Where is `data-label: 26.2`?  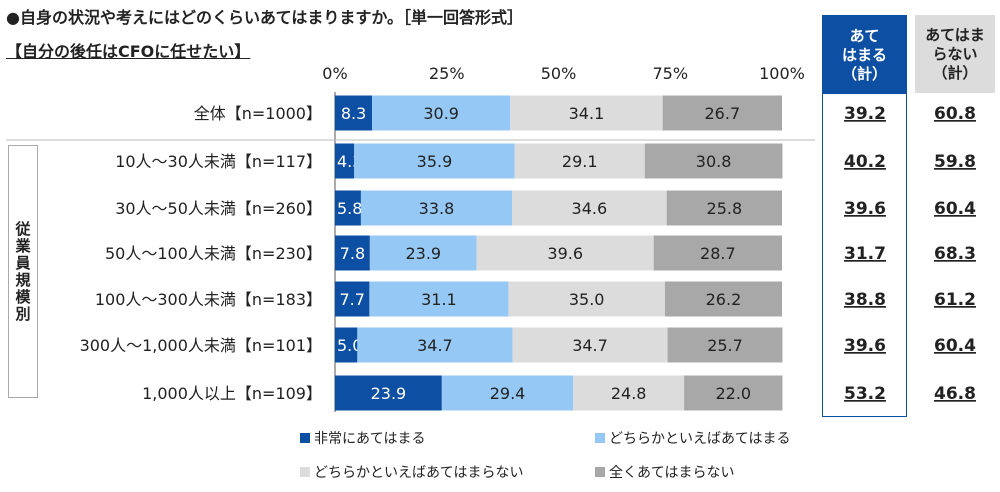
data-label: 26.2 is located at coordinates (724, 299).